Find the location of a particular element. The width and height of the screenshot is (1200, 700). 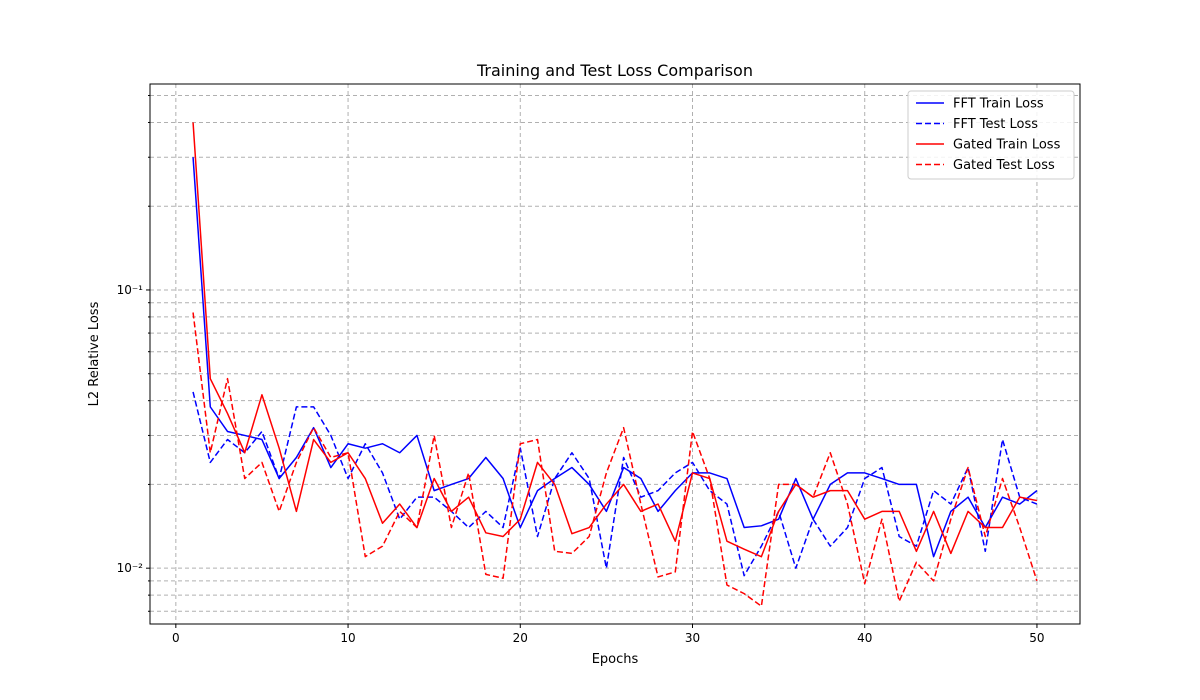

x-axis-ticks: 0 10 20 30 40 50 is located at coordinates (608, 634).